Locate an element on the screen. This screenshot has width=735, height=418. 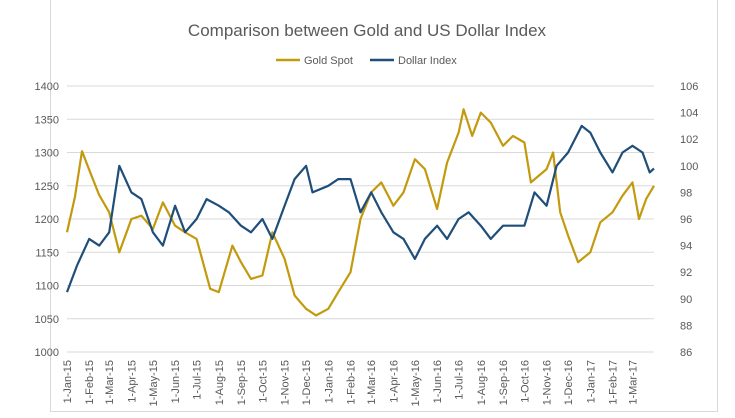
x-tick-label: 1-Oct-16 is located at coordinates (525, 381).